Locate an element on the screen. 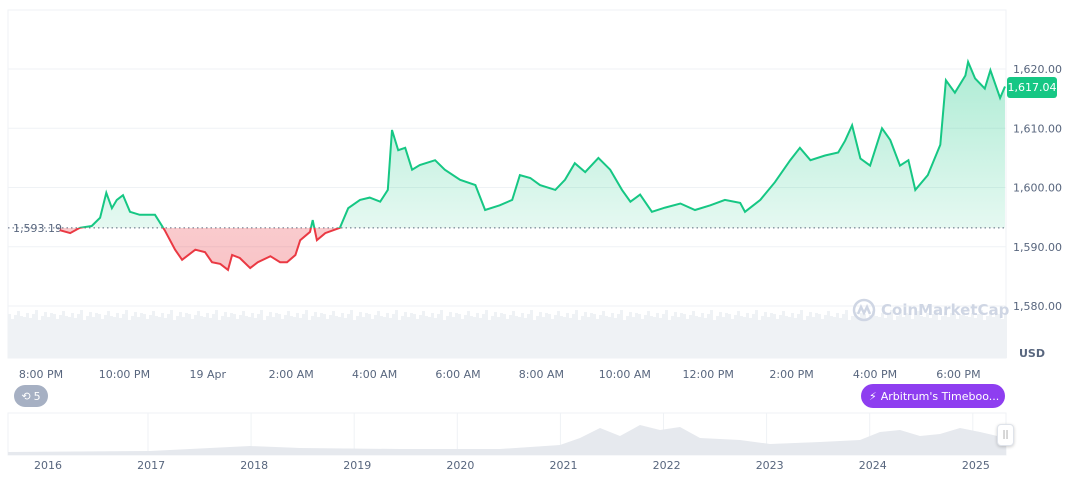 The width and height of the screenshot is (1072, 477). x-tick-label: 12:00 PM is located at coordinates (708, 374).